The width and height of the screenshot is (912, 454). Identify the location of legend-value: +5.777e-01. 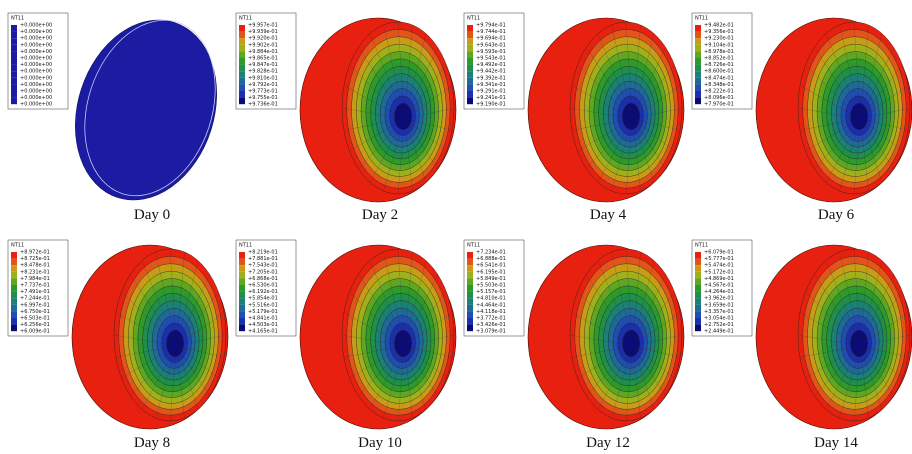
(719, 259).